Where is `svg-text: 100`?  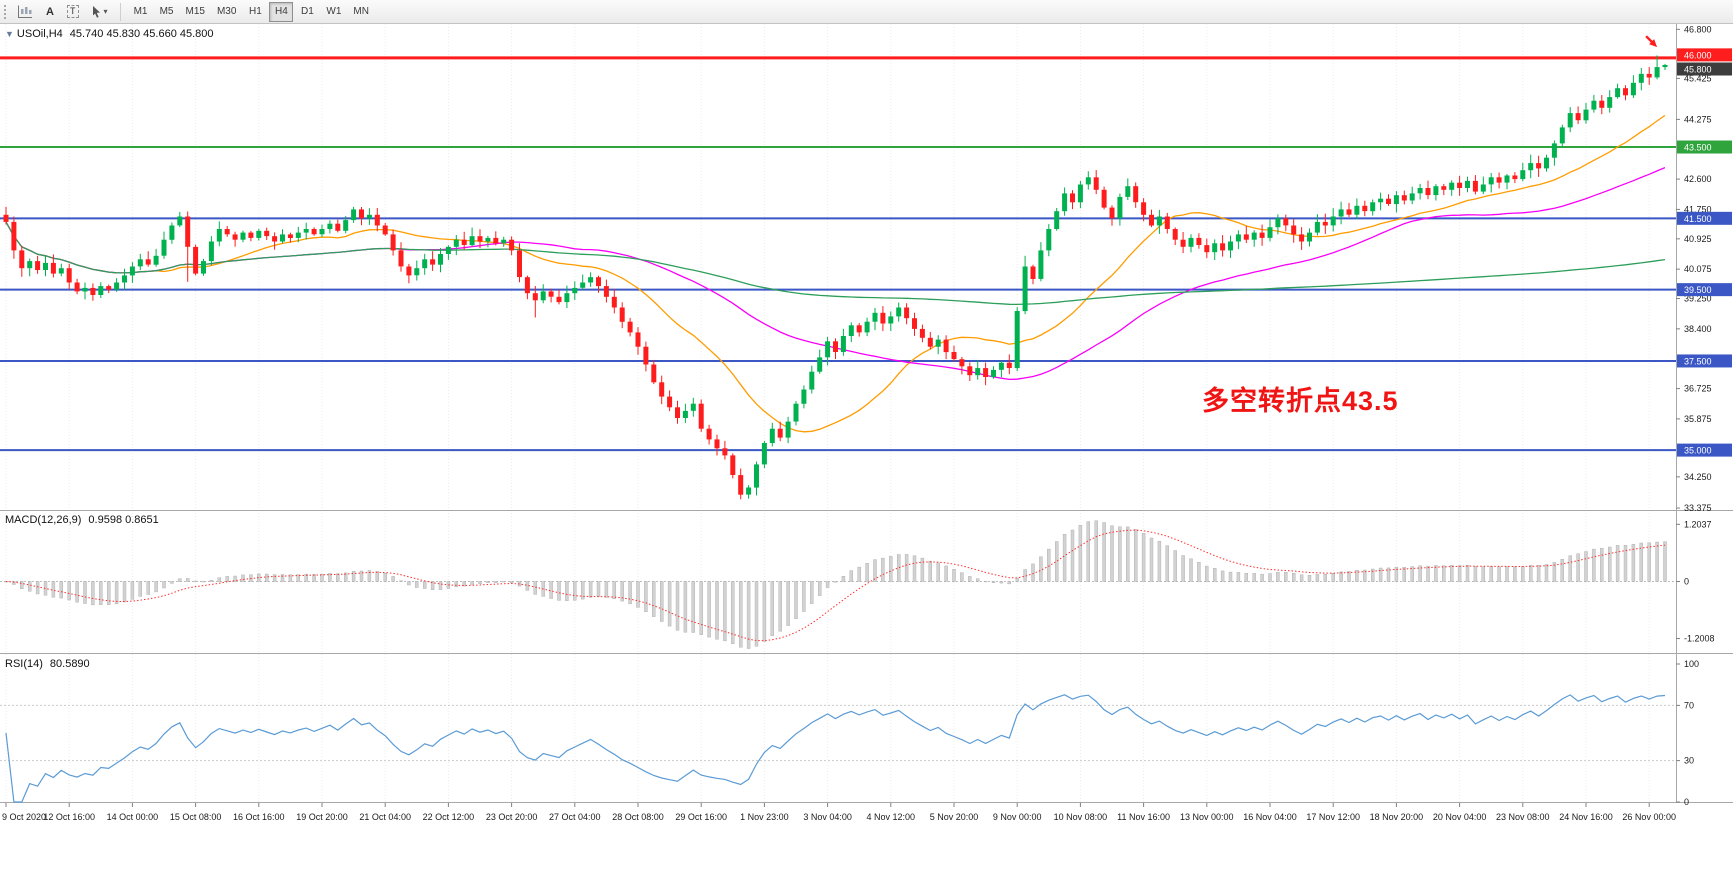 svg-text: 100 is located at coordinates (1691, 664).